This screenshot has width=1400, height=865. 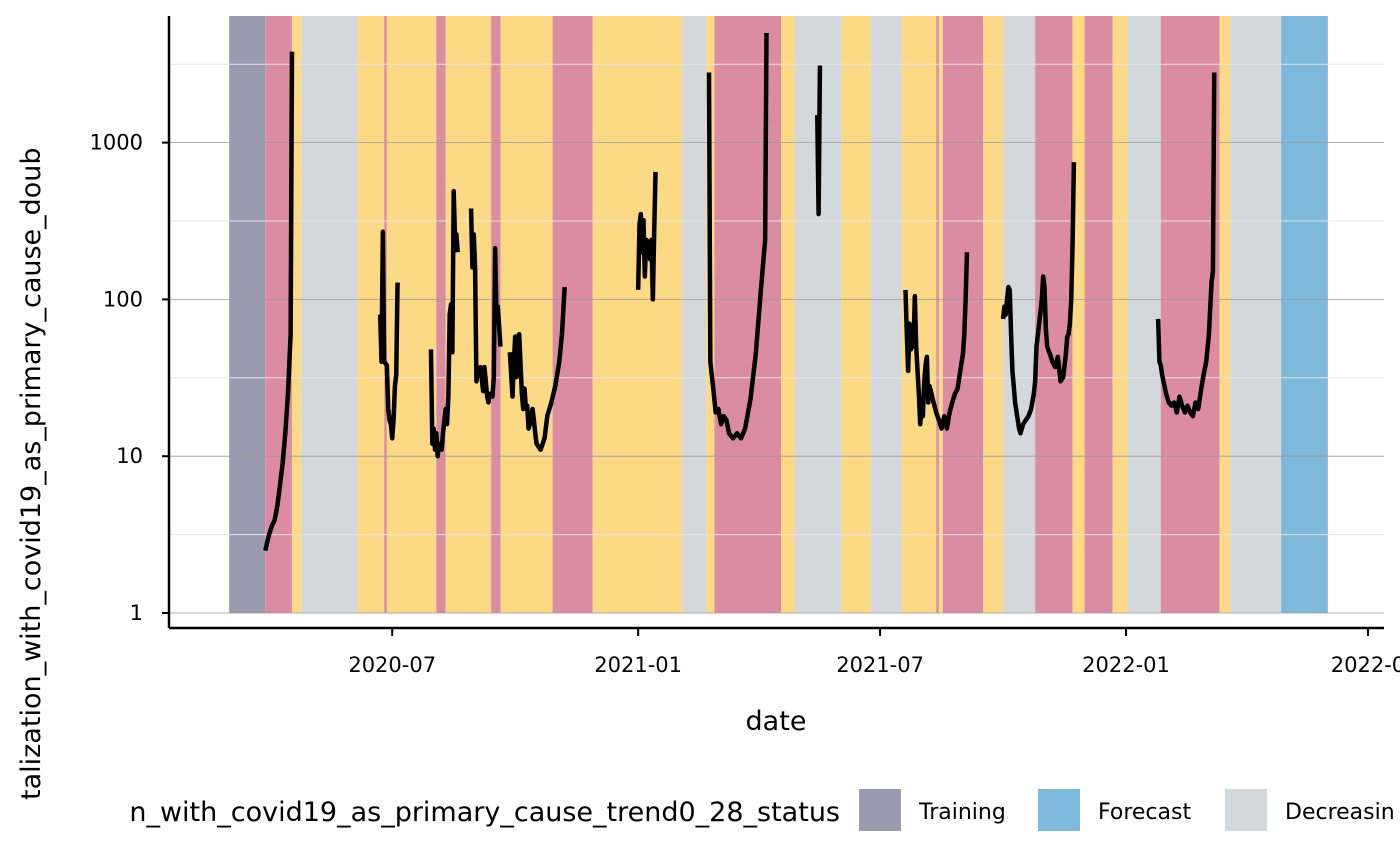 I want to click on legend-label-decreasing: Decreasin, so click(x=1340, y=812).